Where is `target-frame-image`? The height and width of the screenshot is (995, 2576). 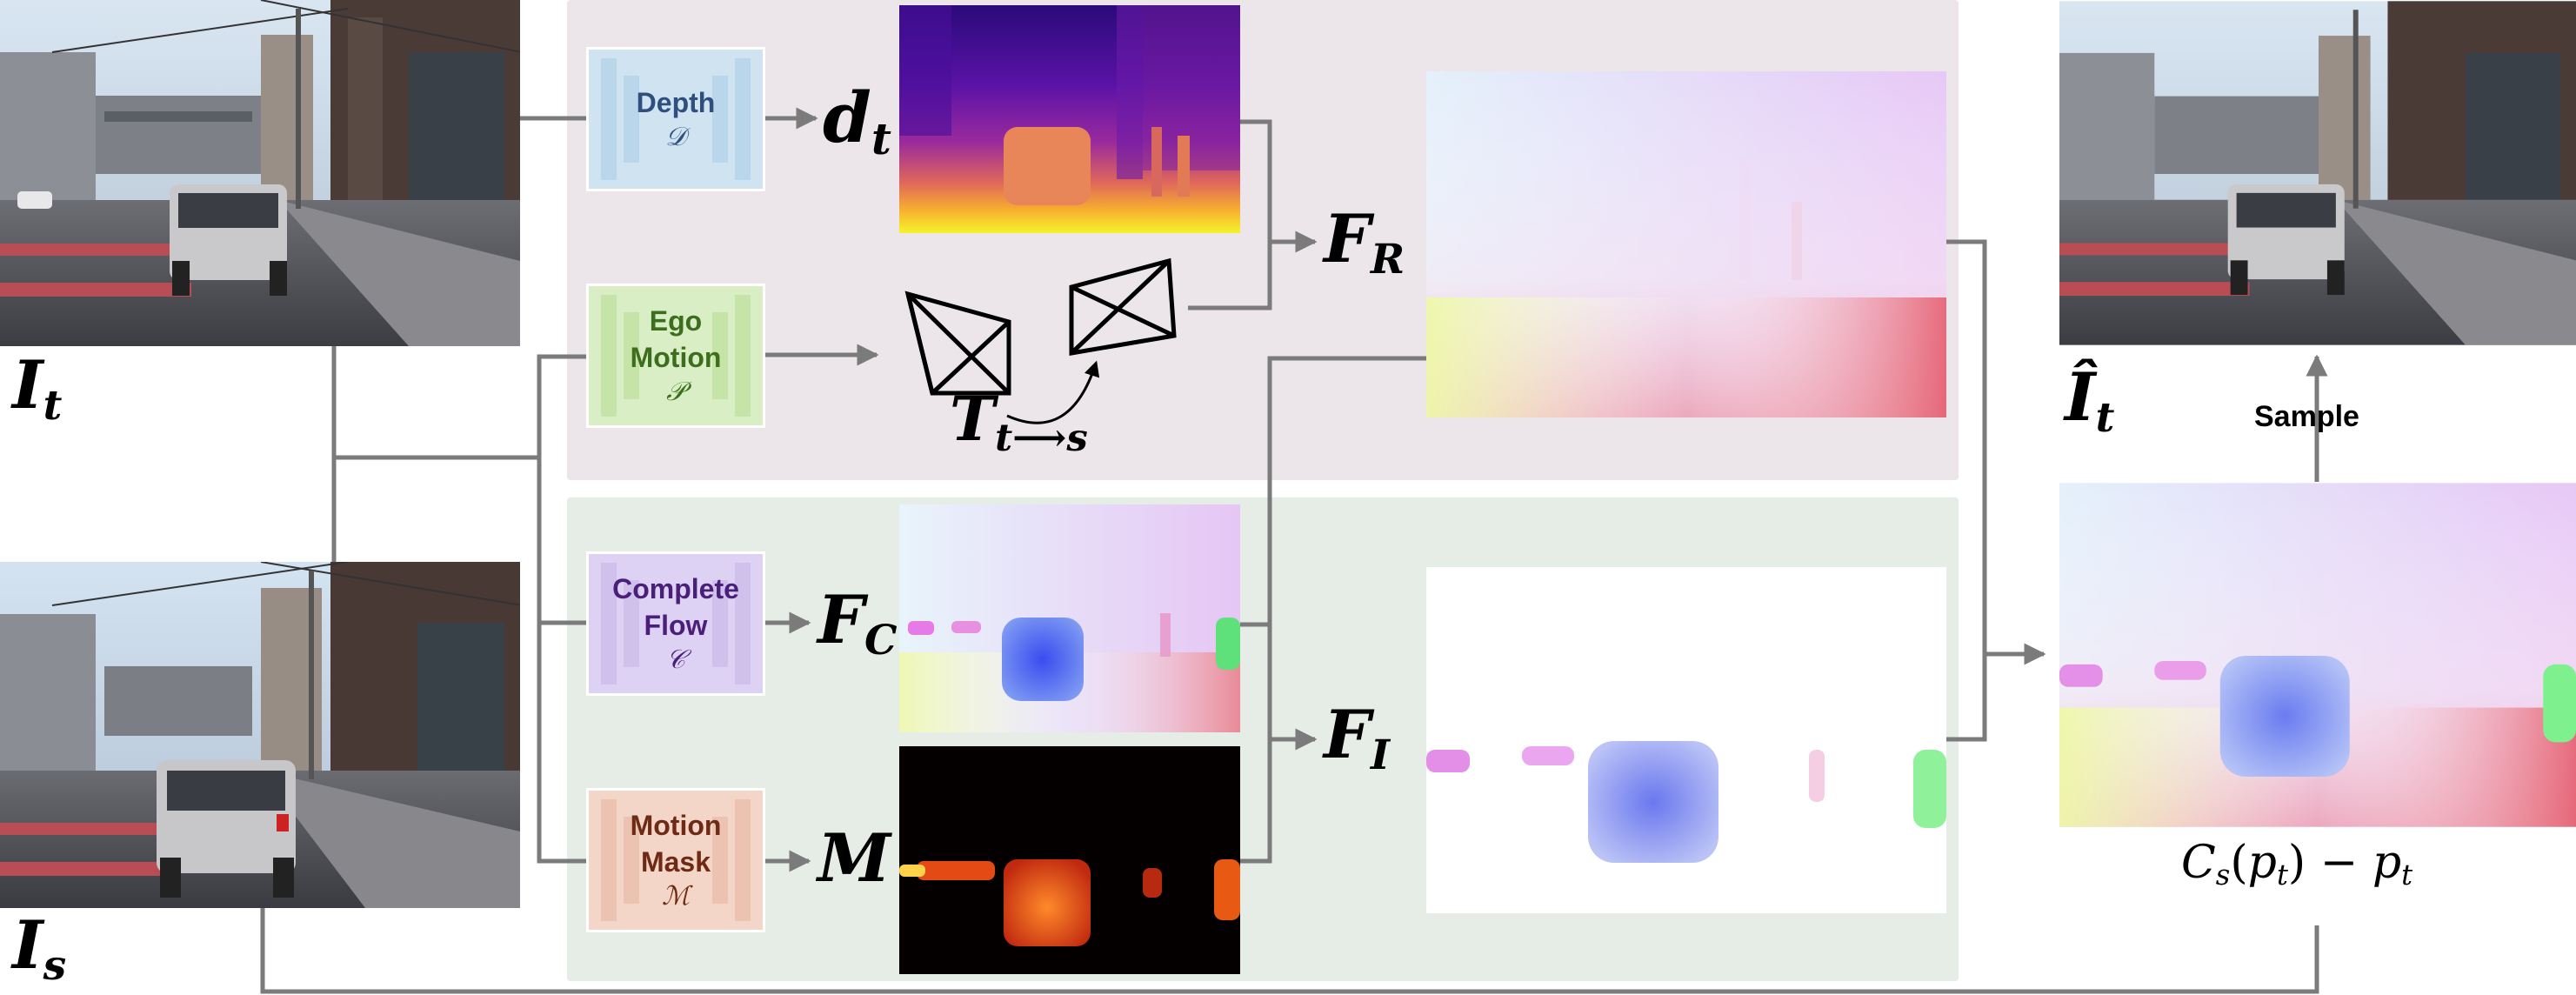 target-frame-image is located at coordinates (260, 173).